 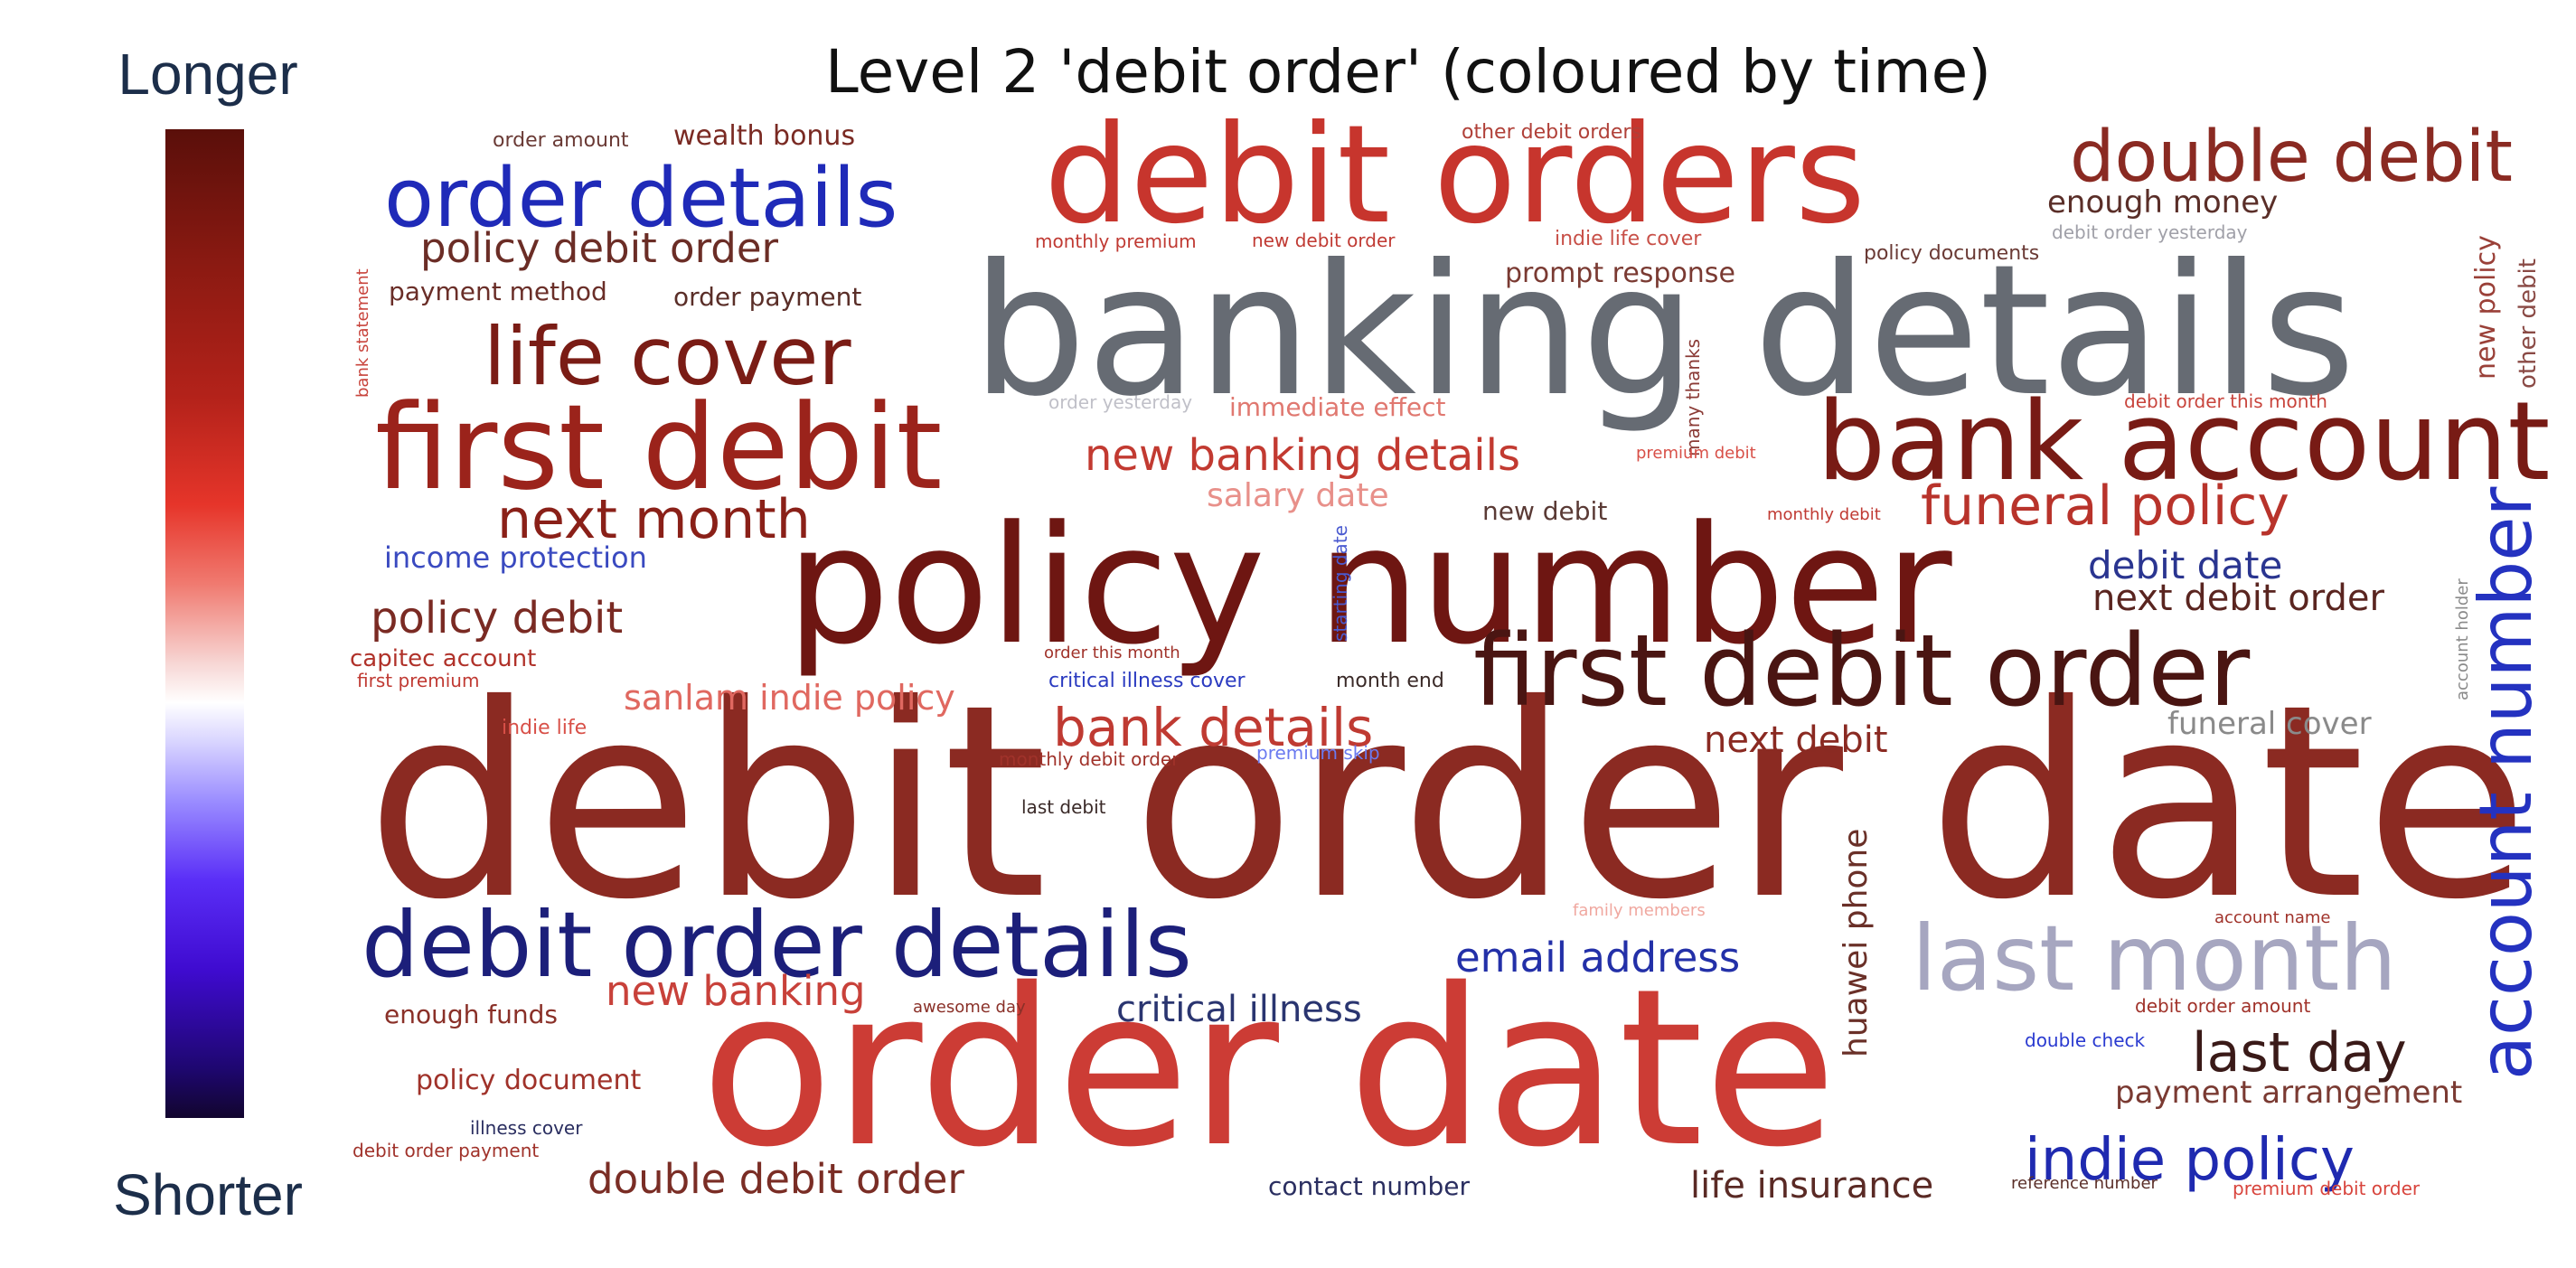 What do you see at coordinates (1639, 910) in the screenshot?
I see `word-label: family members` at bounding box center [1639, 910].